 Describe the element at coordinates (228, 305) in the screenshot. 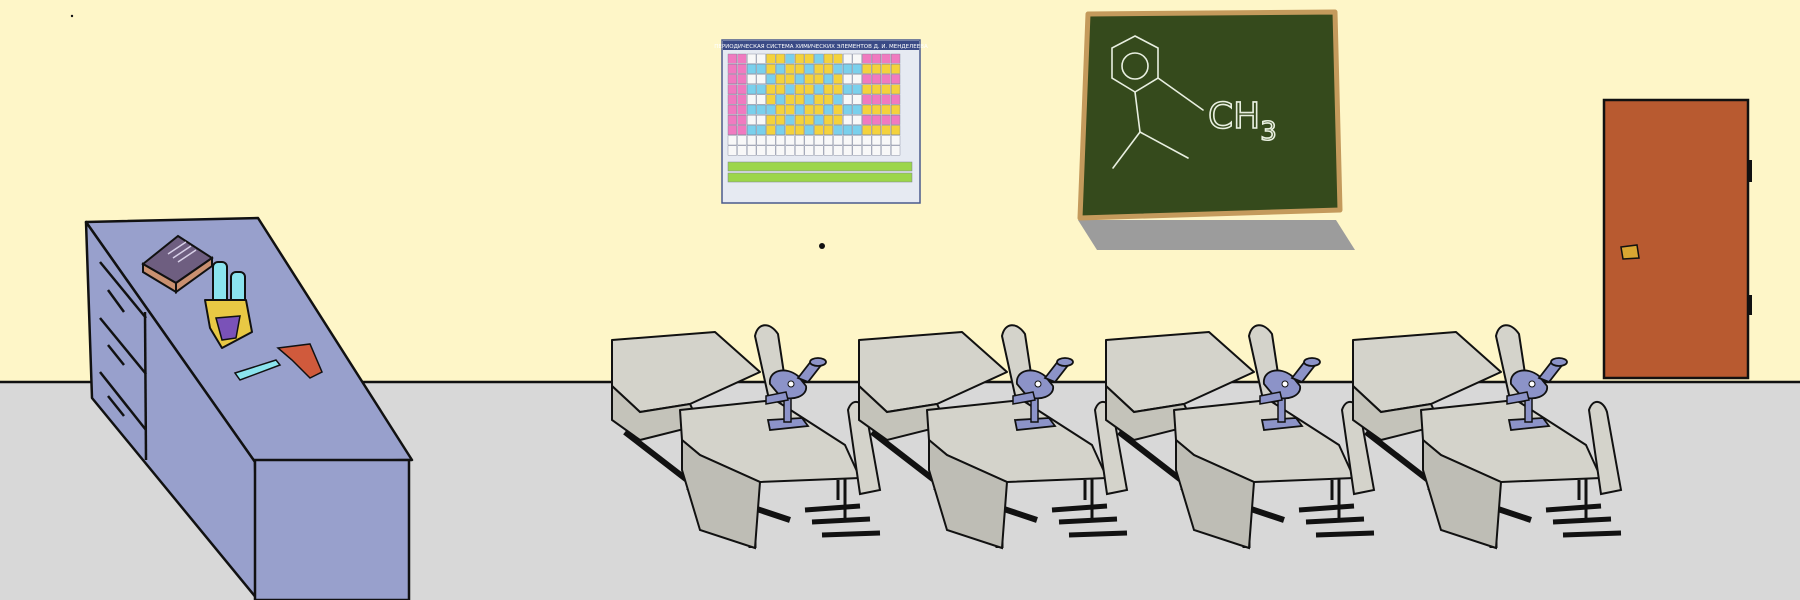

I see `test-tube-rack` at that location.